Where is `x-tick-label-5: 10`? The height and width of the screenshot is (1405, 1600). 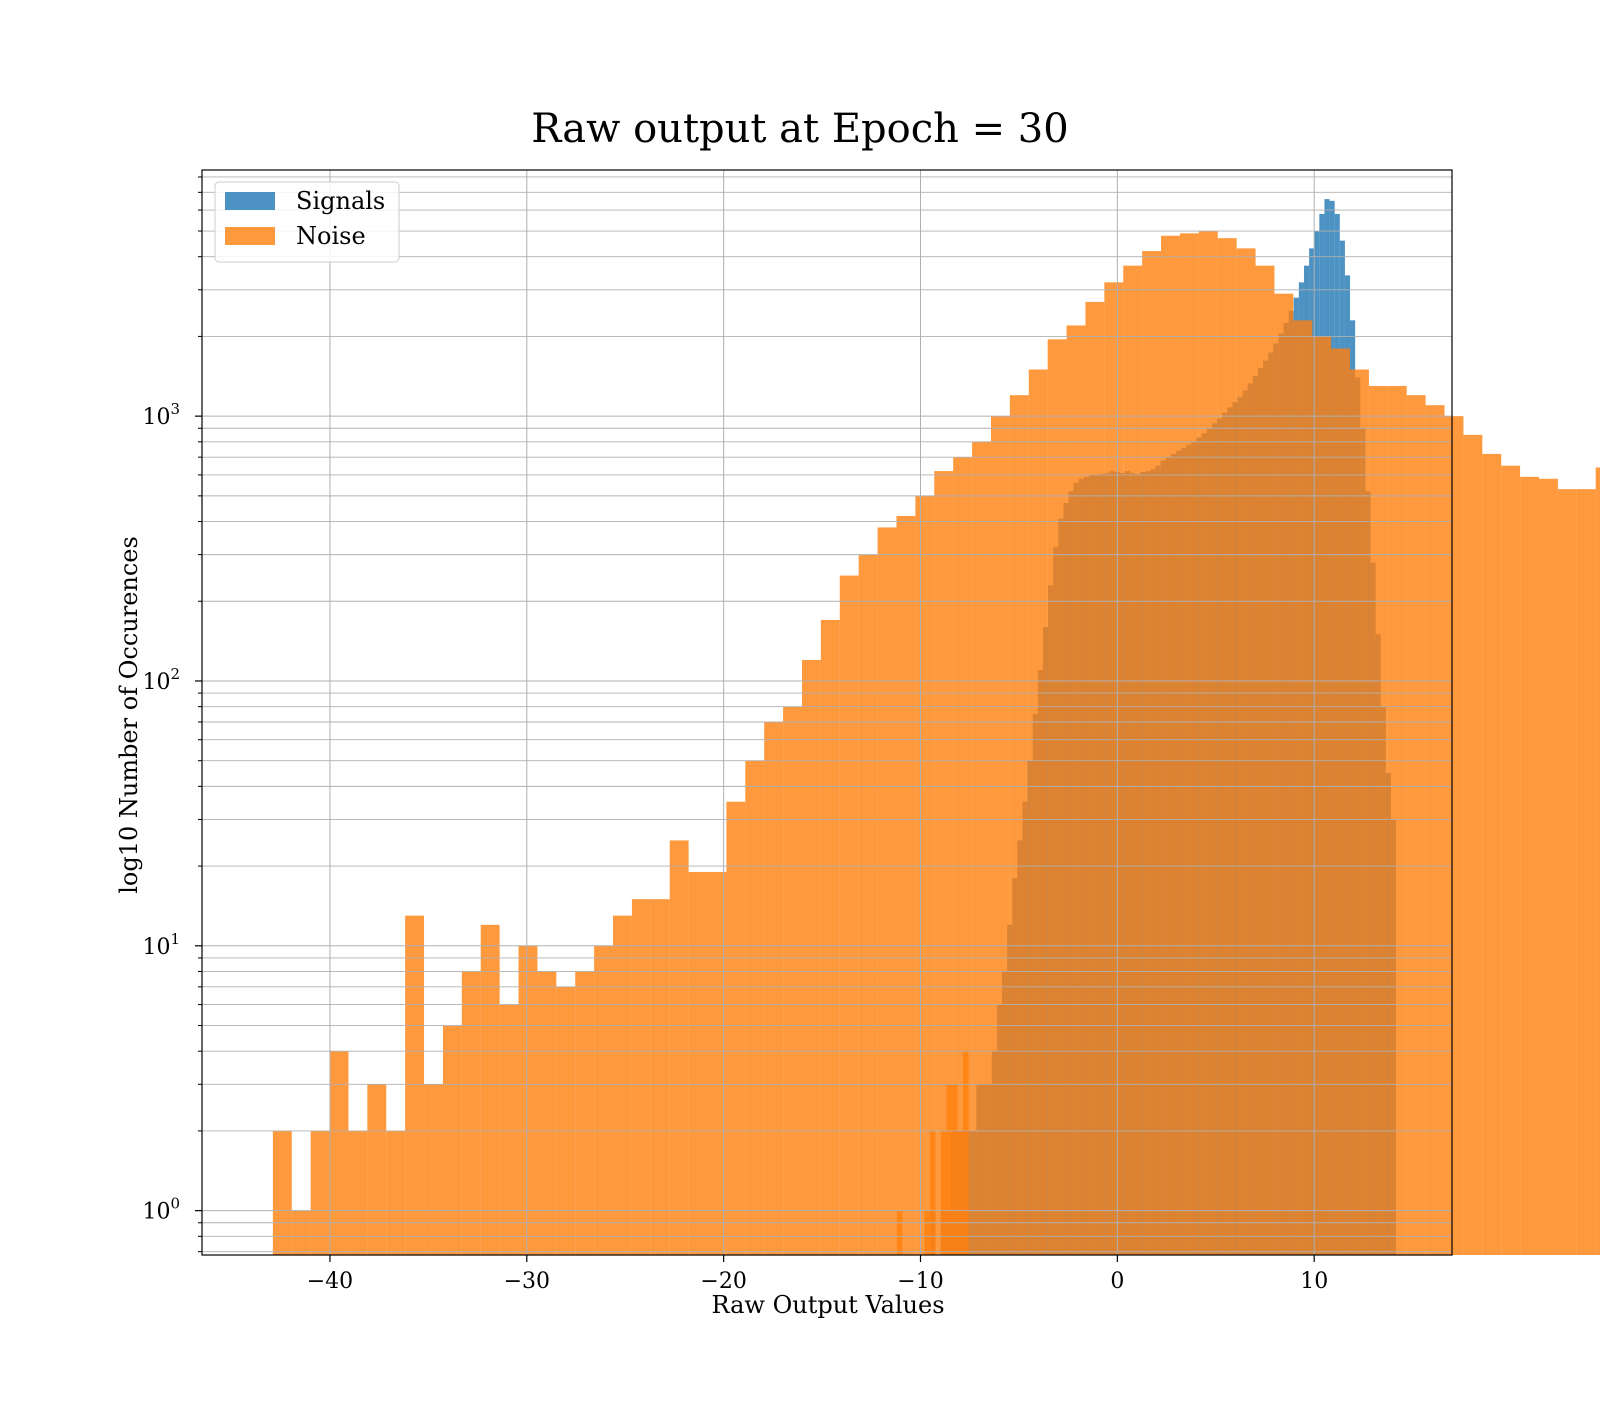
x-tick-label-5: 10 is located at coordinates (1314, 1281).